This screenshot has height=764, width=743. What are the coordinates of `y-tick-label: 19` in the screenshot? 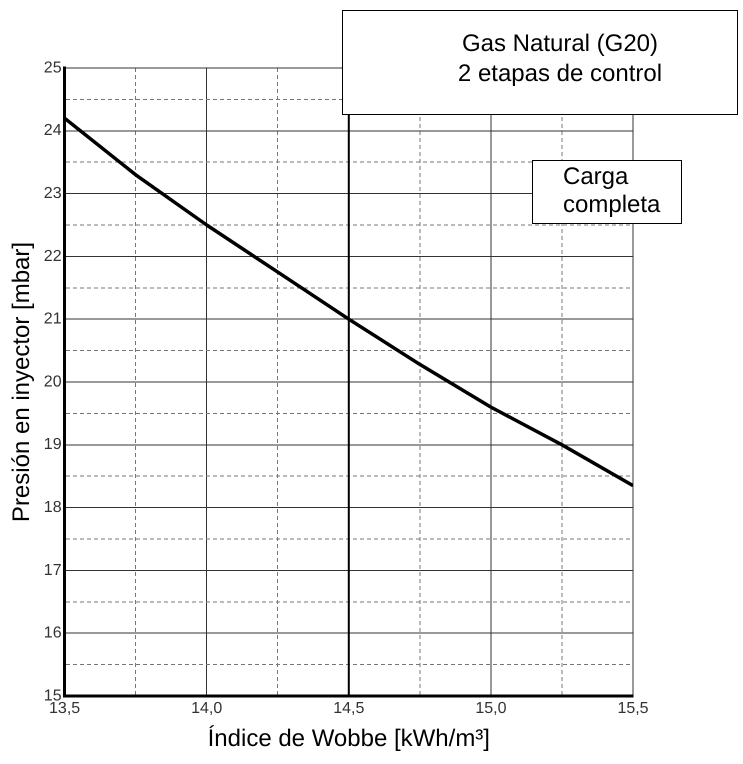 It's located at (53, 445).